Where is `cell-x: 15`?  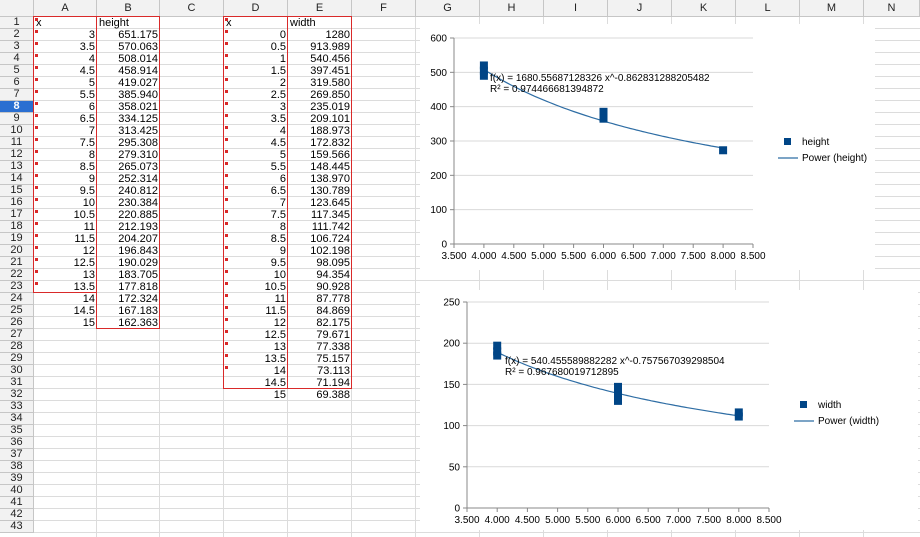 cell-x: 15 is located at coordinates (88, 323).